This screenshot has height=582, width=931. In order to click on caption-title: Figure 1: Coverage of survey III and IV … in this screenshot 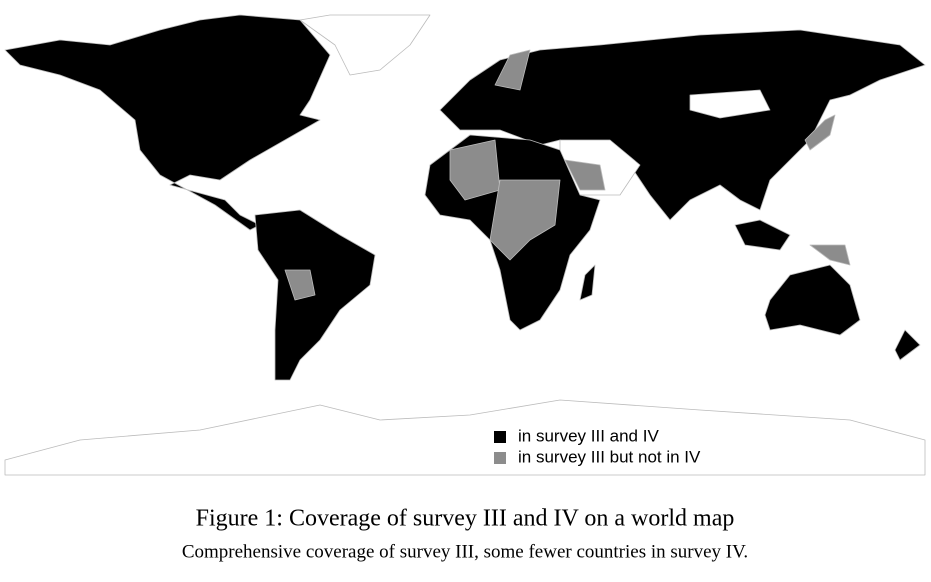, I will do `click(465, 519)`.